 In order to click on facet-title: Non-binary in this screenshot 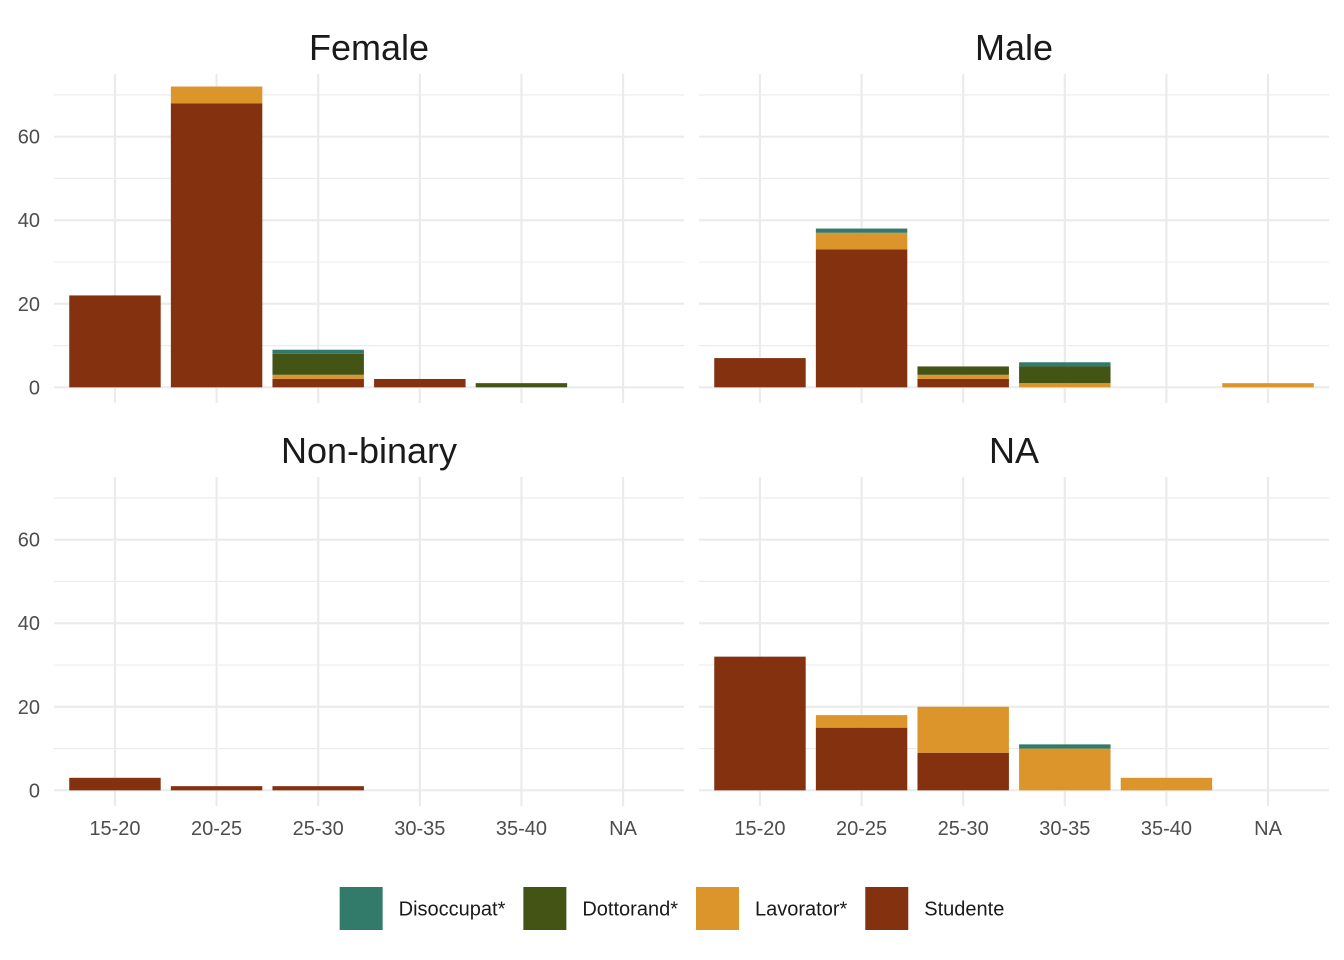, I will do `click(369, 450)`.